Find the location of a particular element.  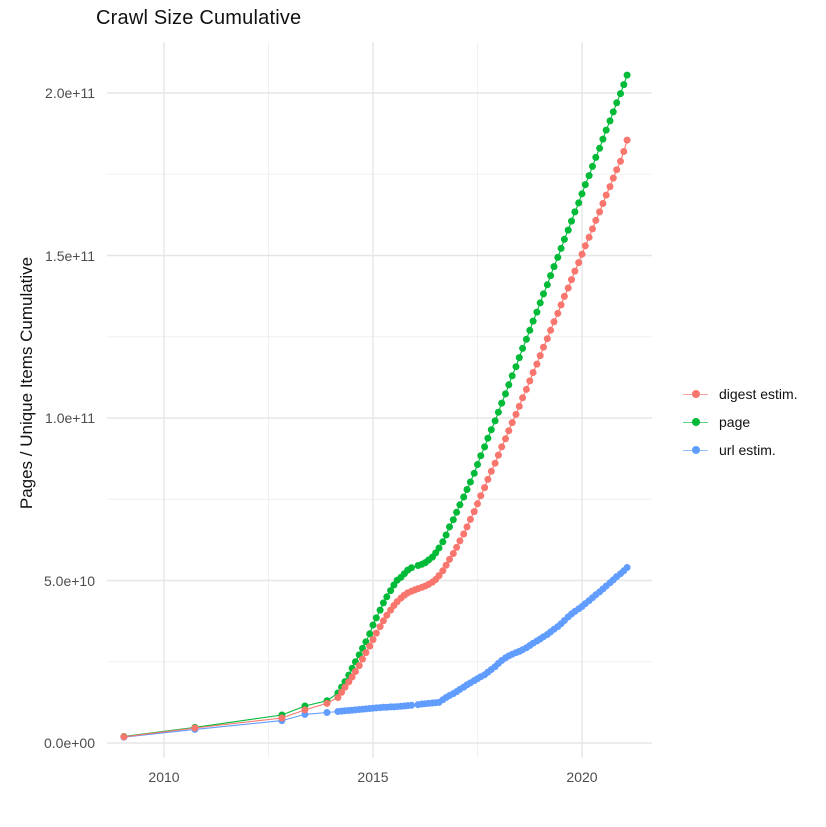

legend-item-label: digest estim. is located at coordinates (758, 394).